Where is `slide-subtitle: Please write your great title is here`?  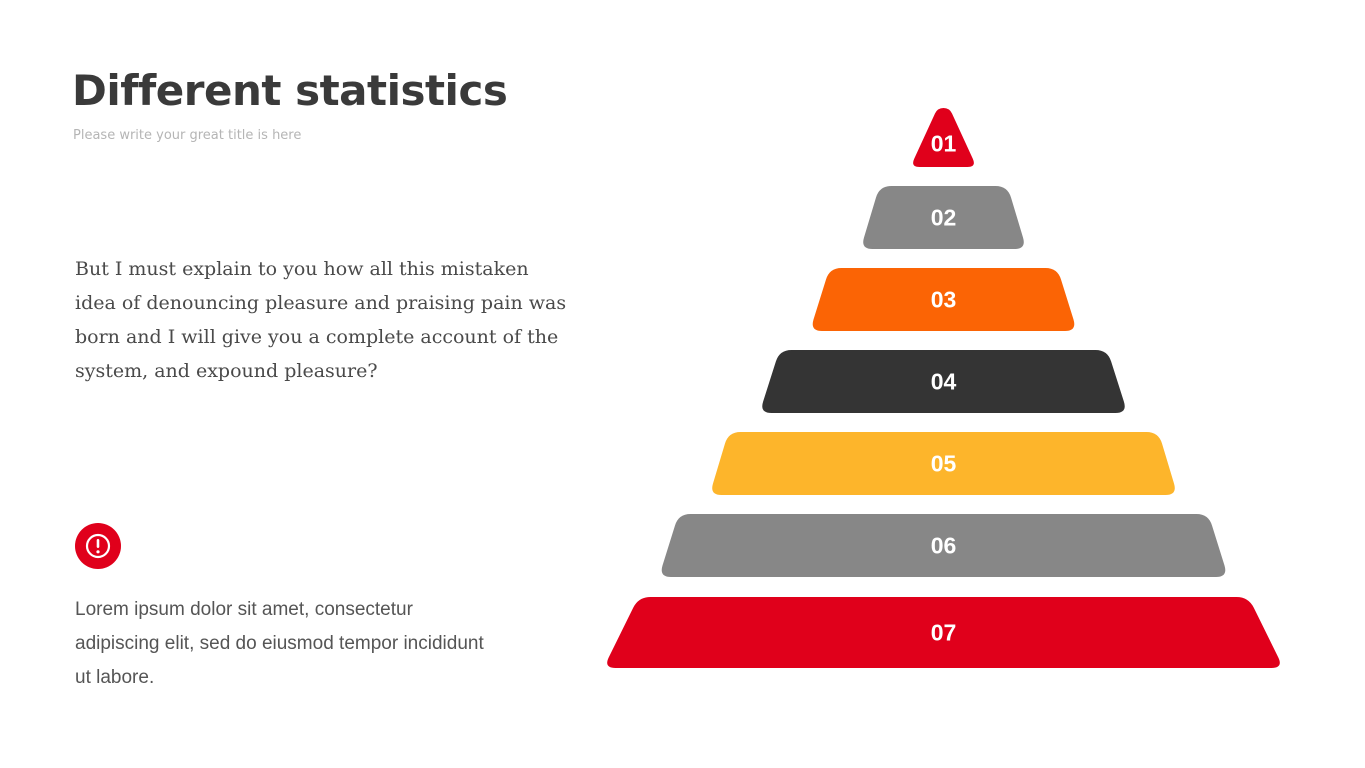
slide-subtitle: Please write your great title is here is located at coordinates (187, 135).